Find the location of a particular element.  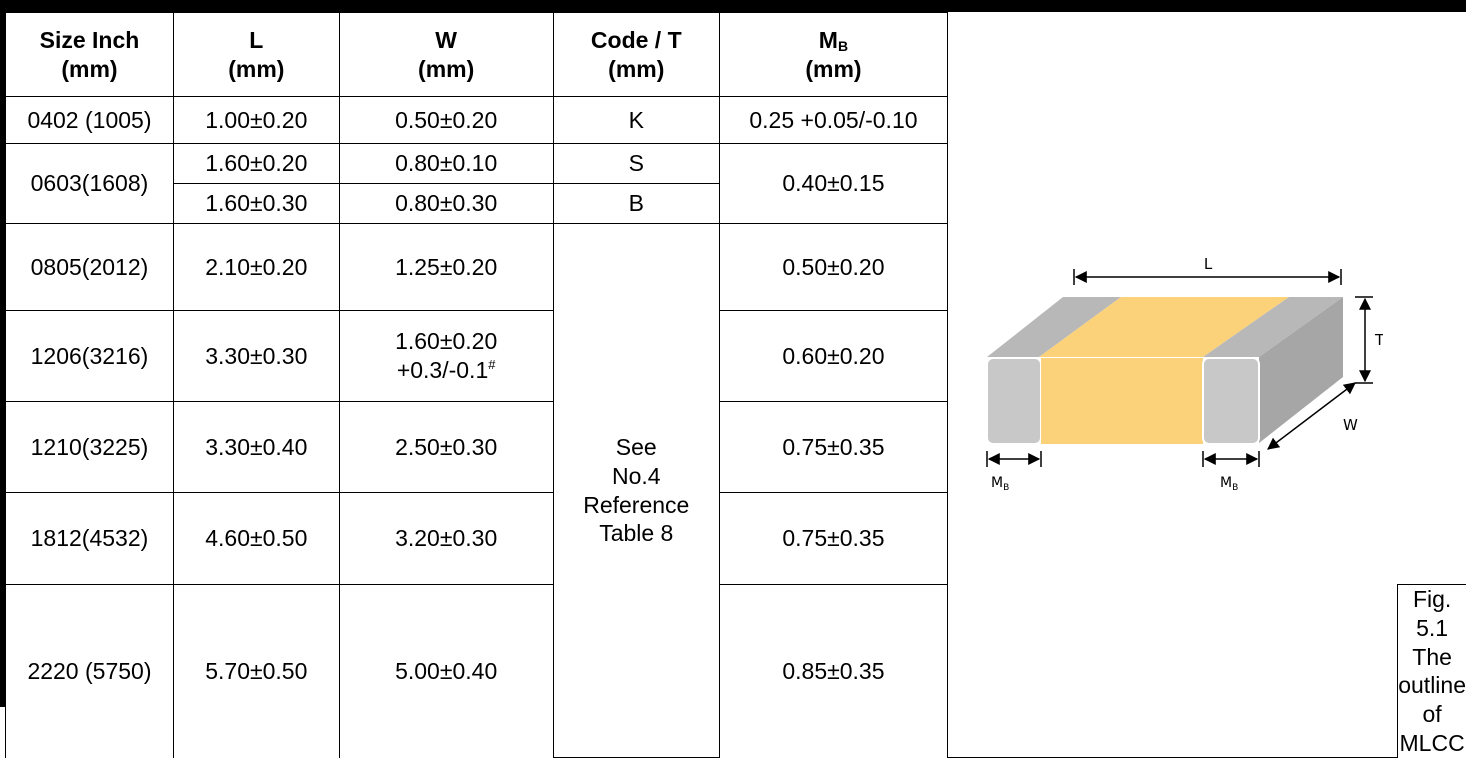

cell-l: 2.10±0.20 is located at coordinates (256, 267).